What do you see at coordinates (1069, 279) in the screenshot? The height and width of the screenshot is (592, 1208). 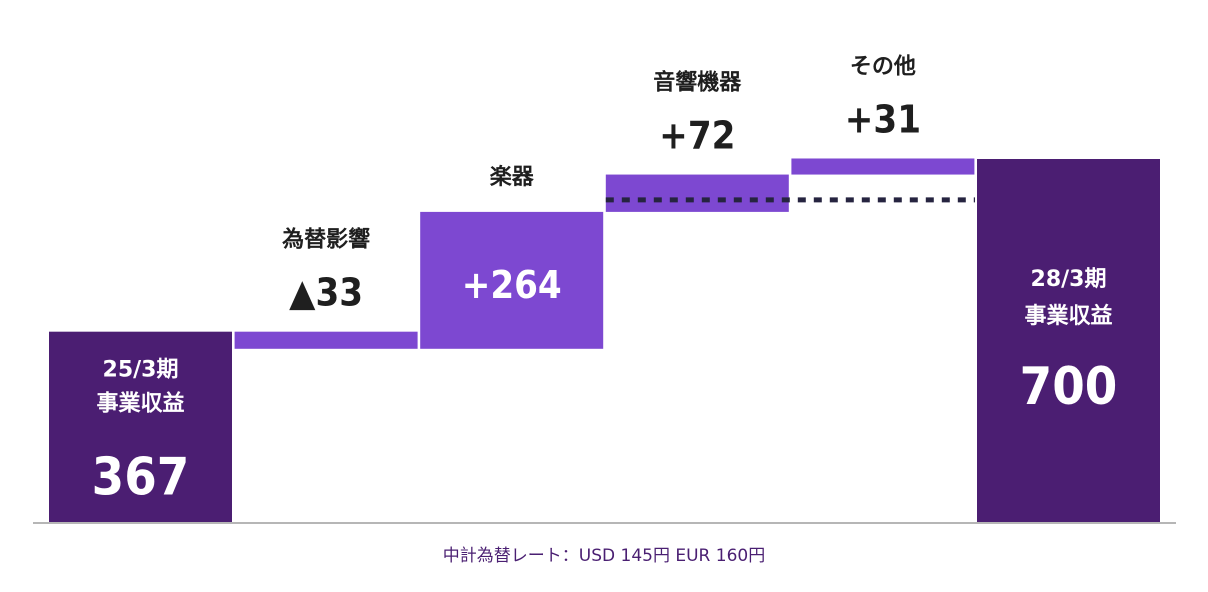 I see `bar-period-label-5: 28/3期` at bounding box center [1069, 279].